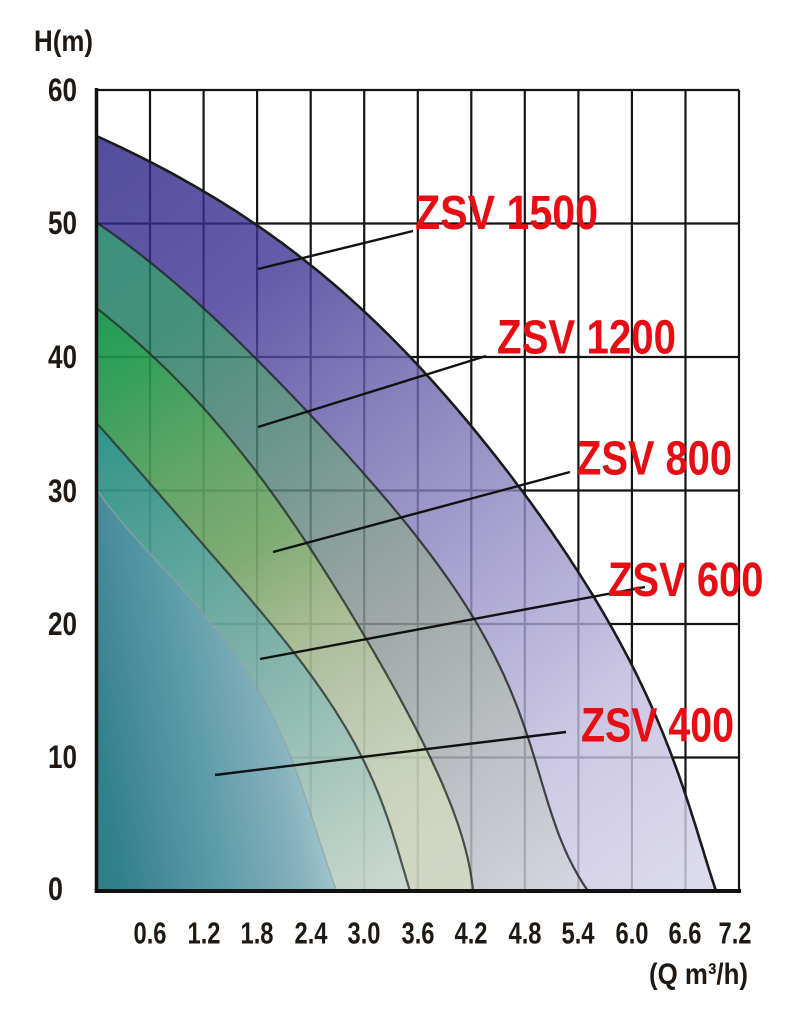 The image size is (800, 1013). I want to click on svg-text: 1.8, so click(257, 933).